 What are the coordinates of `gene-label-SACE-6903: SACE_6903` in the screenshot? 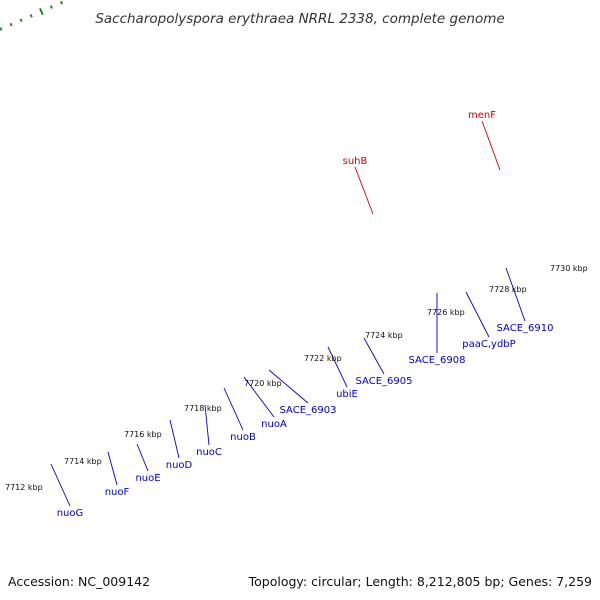 It's located at (308, 410).